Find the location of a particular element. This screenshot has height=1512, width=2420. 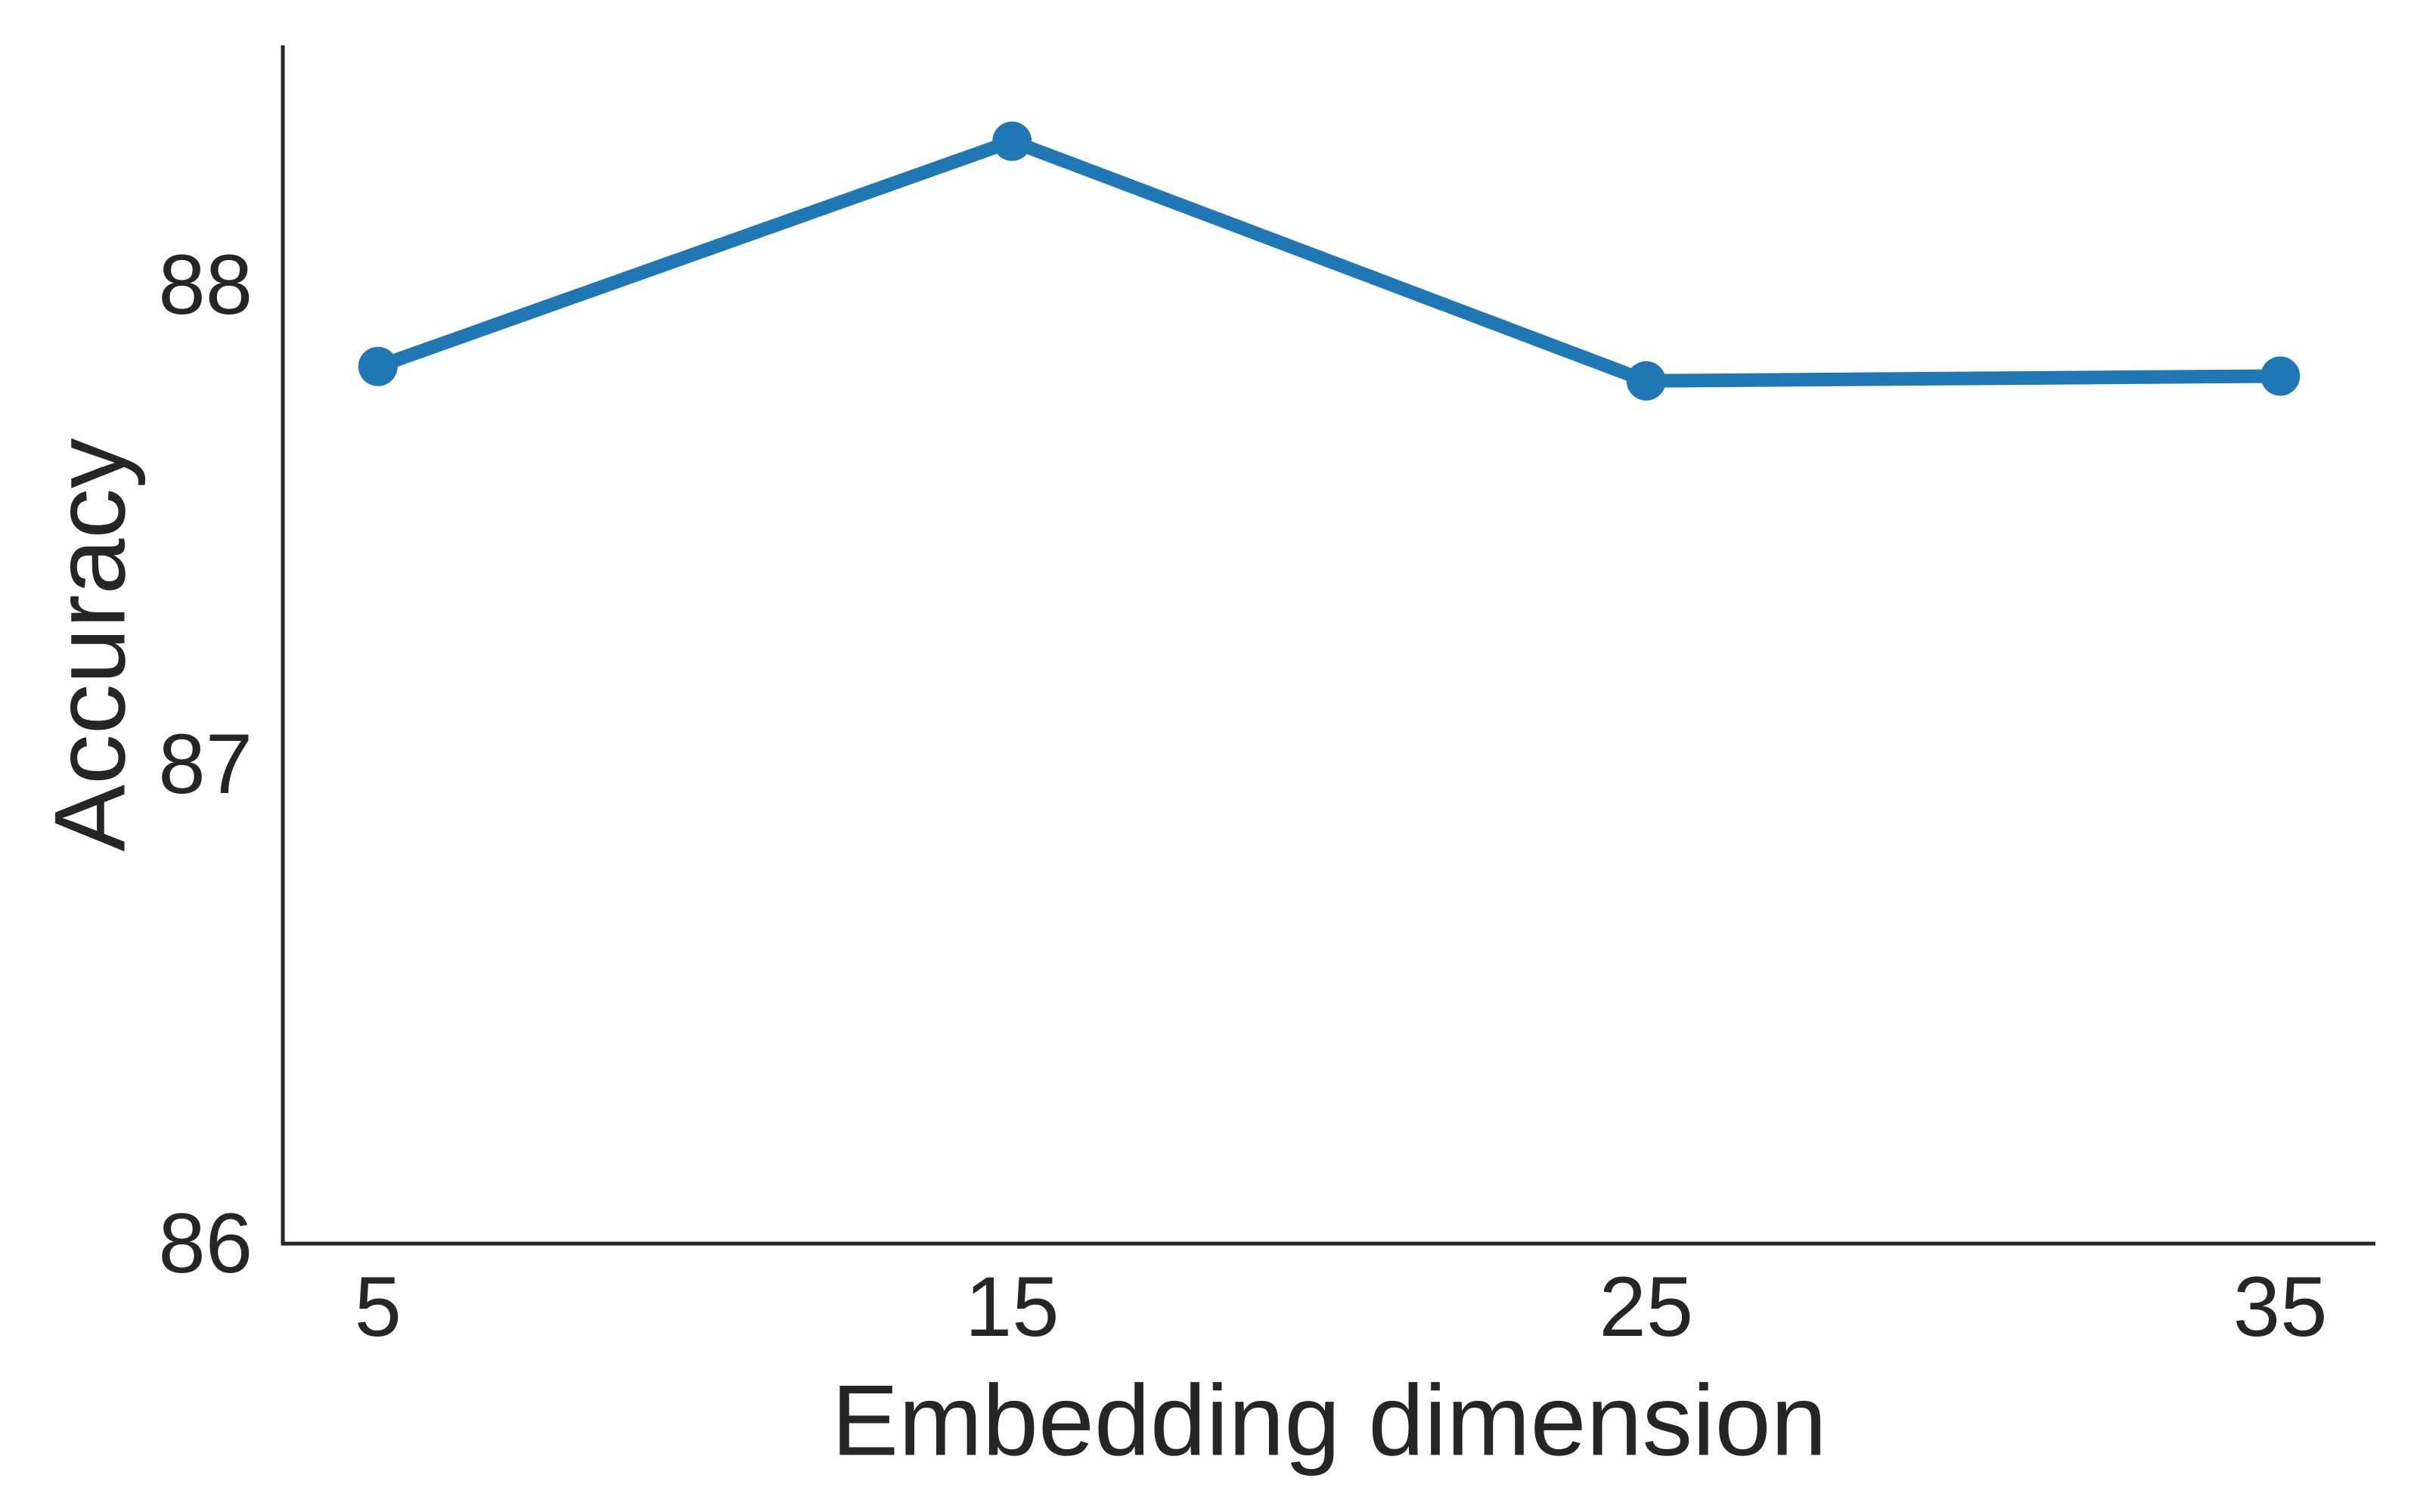

y-tick-label: 87 is located at coordinates (205, 764).